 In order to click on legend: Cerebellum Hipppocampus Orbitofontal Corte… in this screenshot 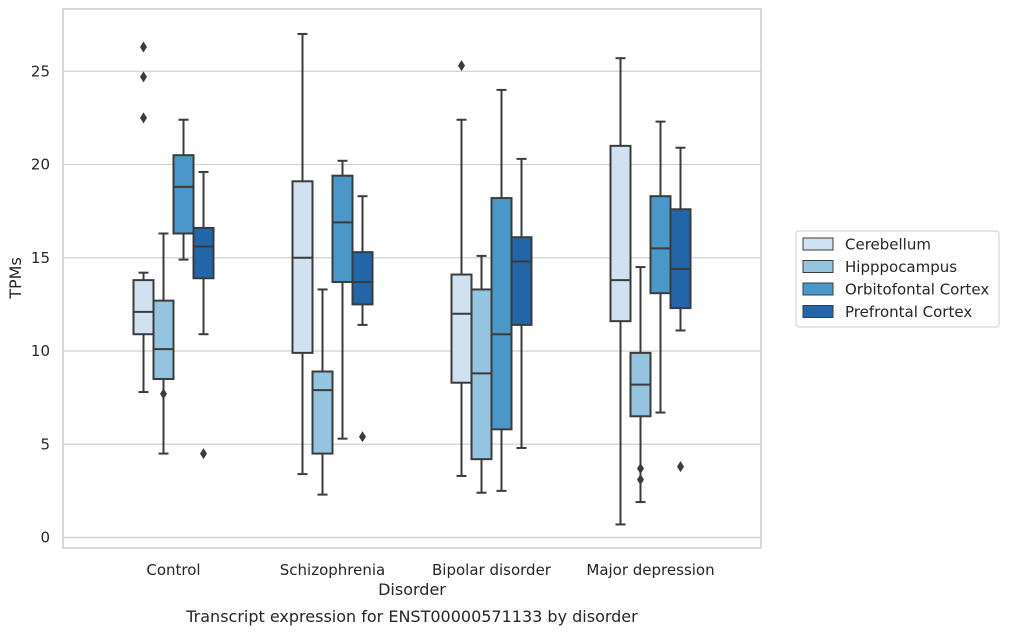, I will do `click(897, 279)`.